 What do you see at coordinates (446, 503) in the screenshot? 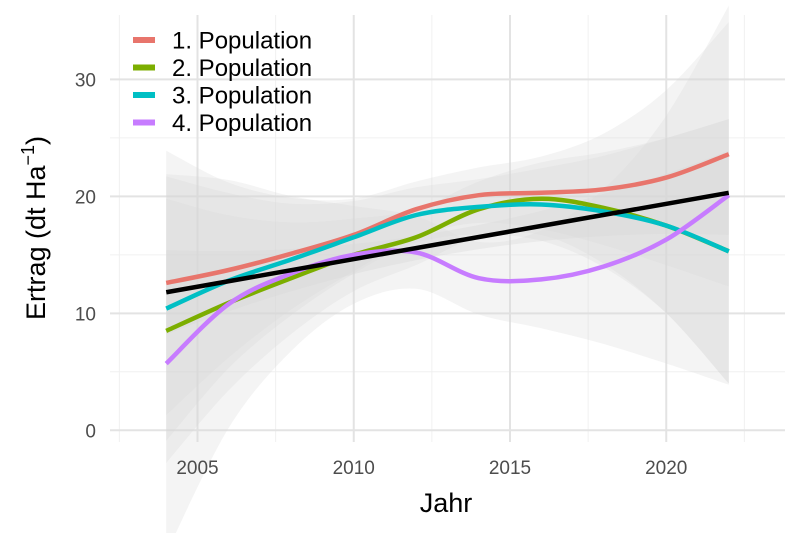
I see `x-axis-title: Jahr` at bounding box center [446, 503].